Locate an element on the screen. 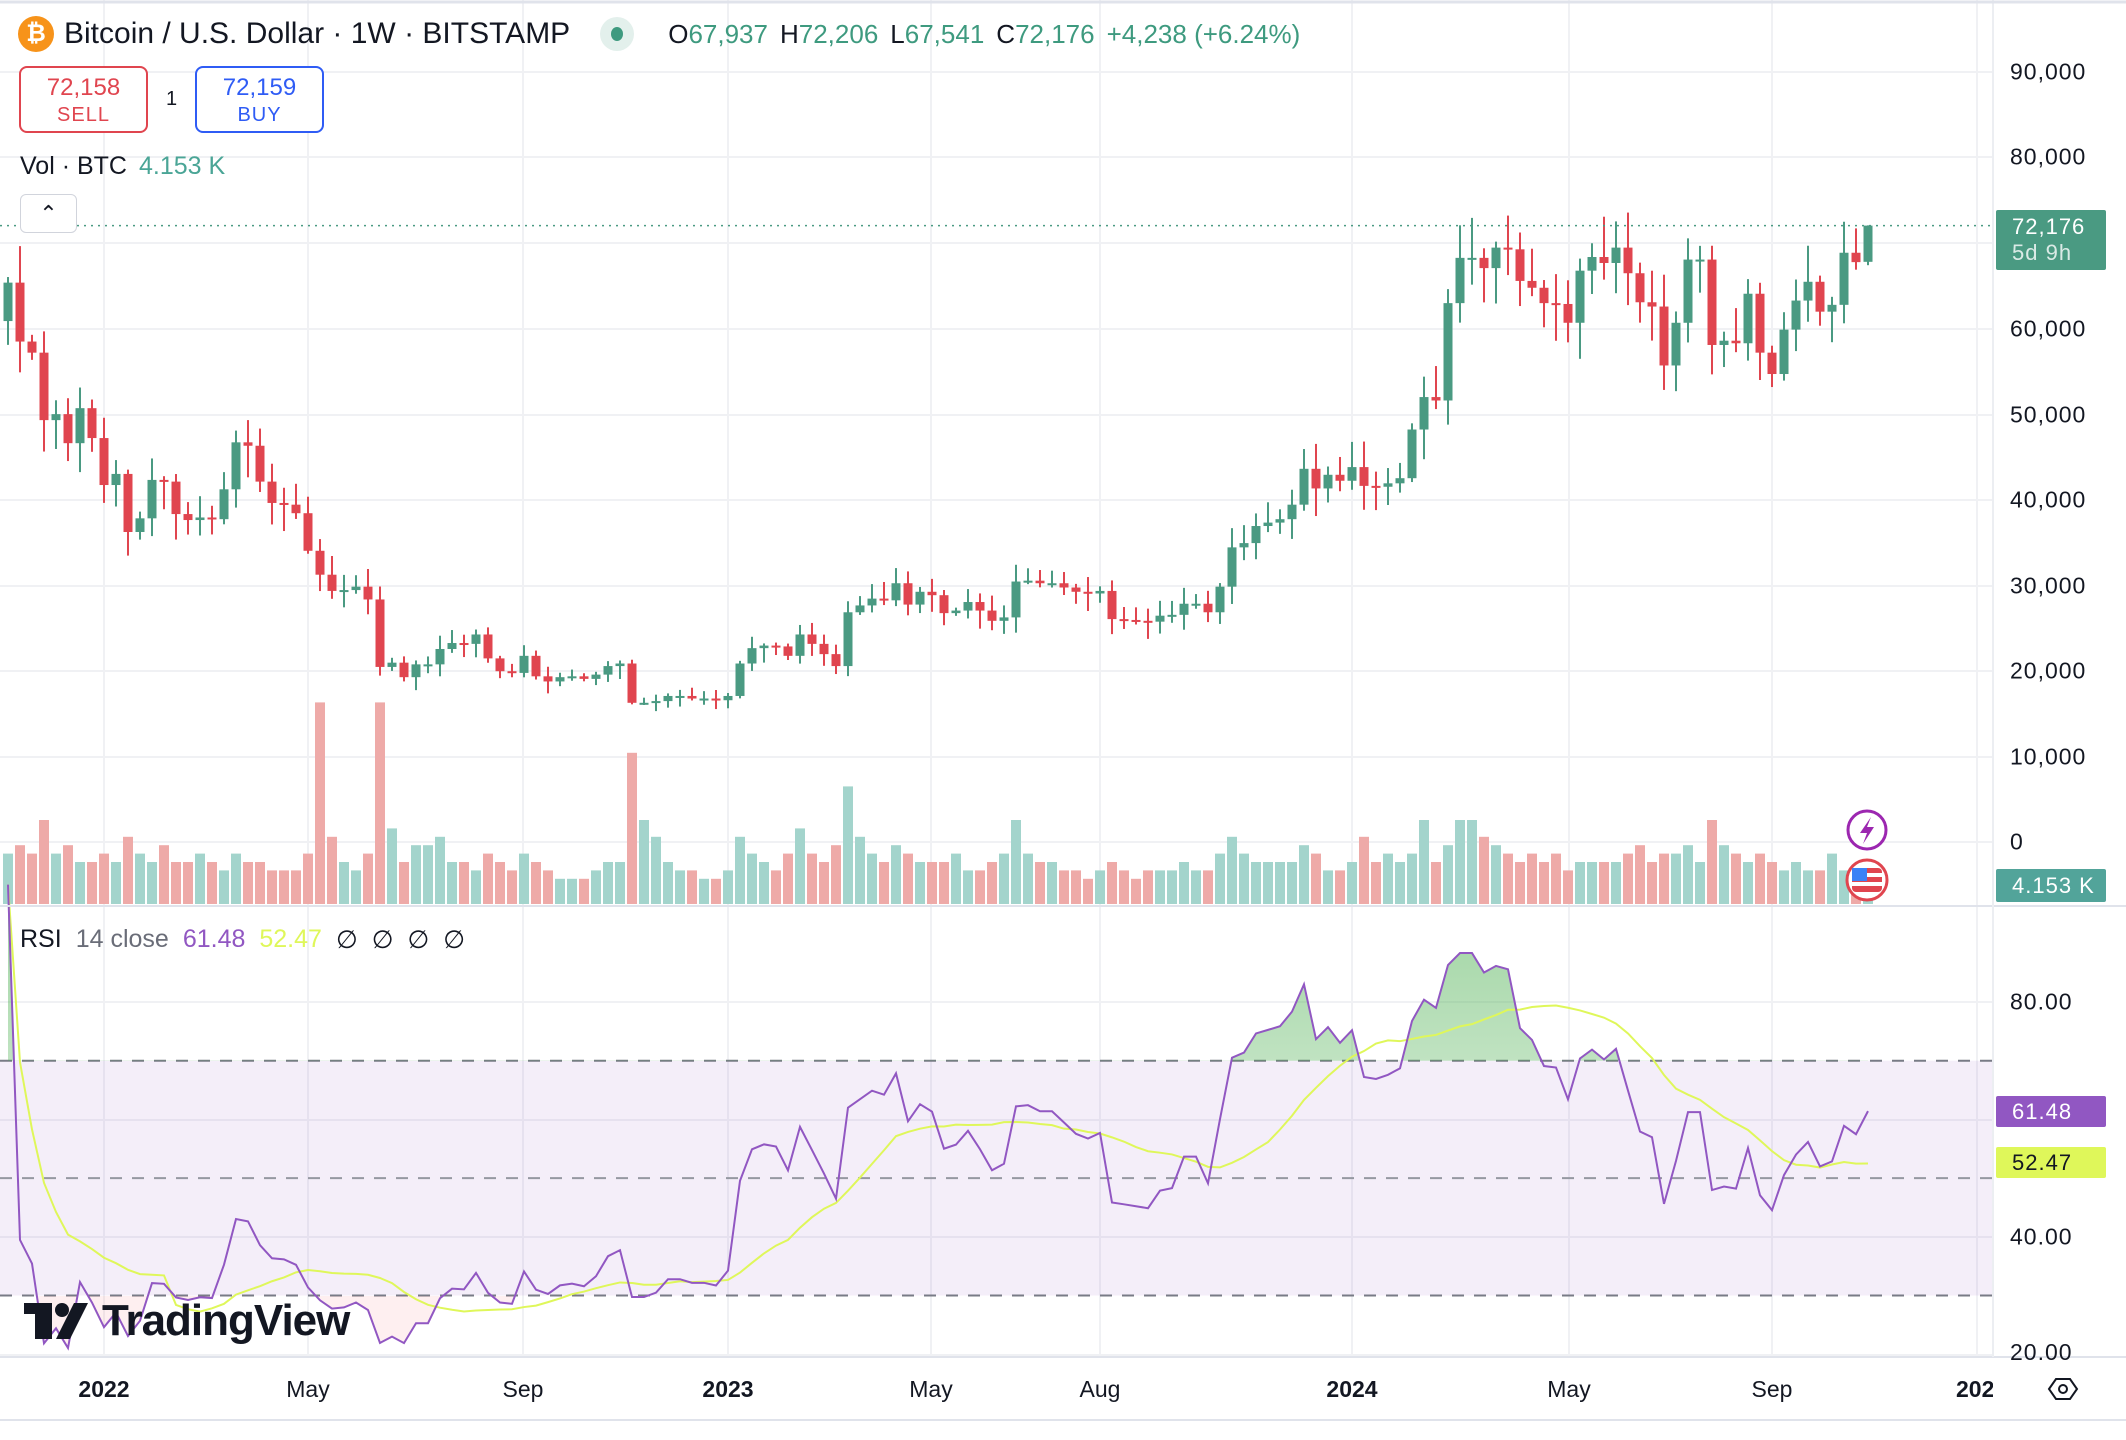 Image resolution: width=2126 pixels, height=1440 pixels. events-lightning-icon is located at coordinates (1867, 830).